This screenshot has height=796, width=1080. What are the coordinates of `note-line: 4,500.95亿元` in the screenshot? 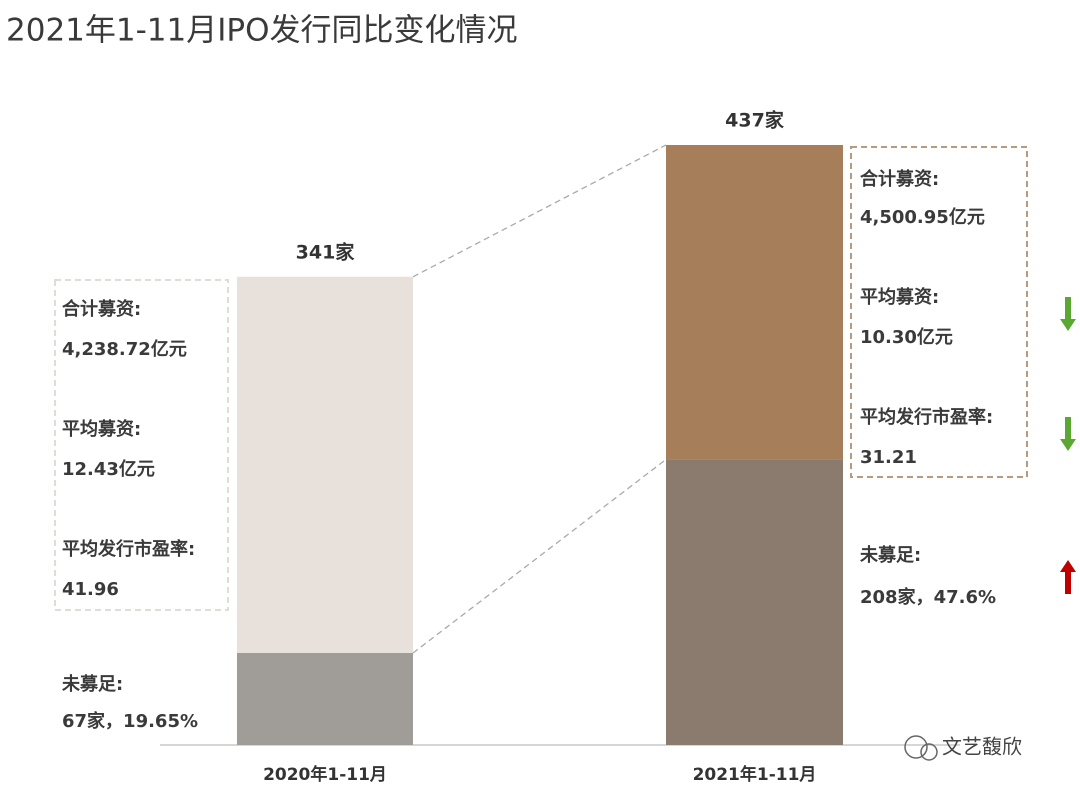 It's located at (922, 217).